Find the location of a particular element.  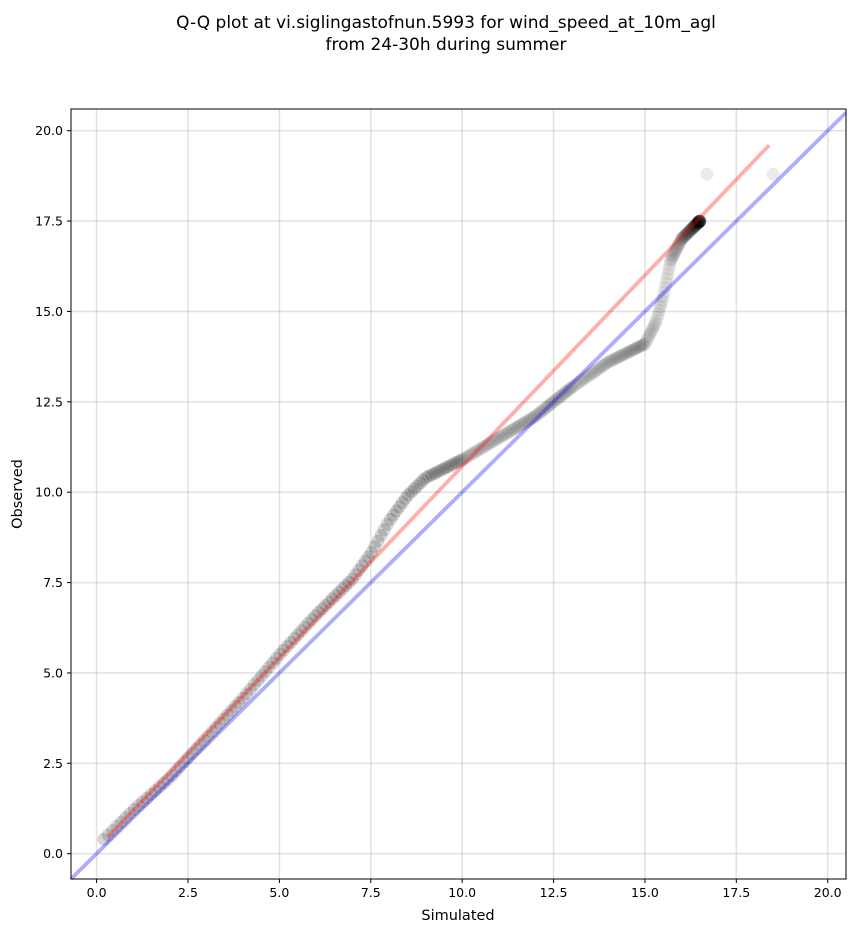

y-tick-label: 5.0 is located at coordinates (53, 672).